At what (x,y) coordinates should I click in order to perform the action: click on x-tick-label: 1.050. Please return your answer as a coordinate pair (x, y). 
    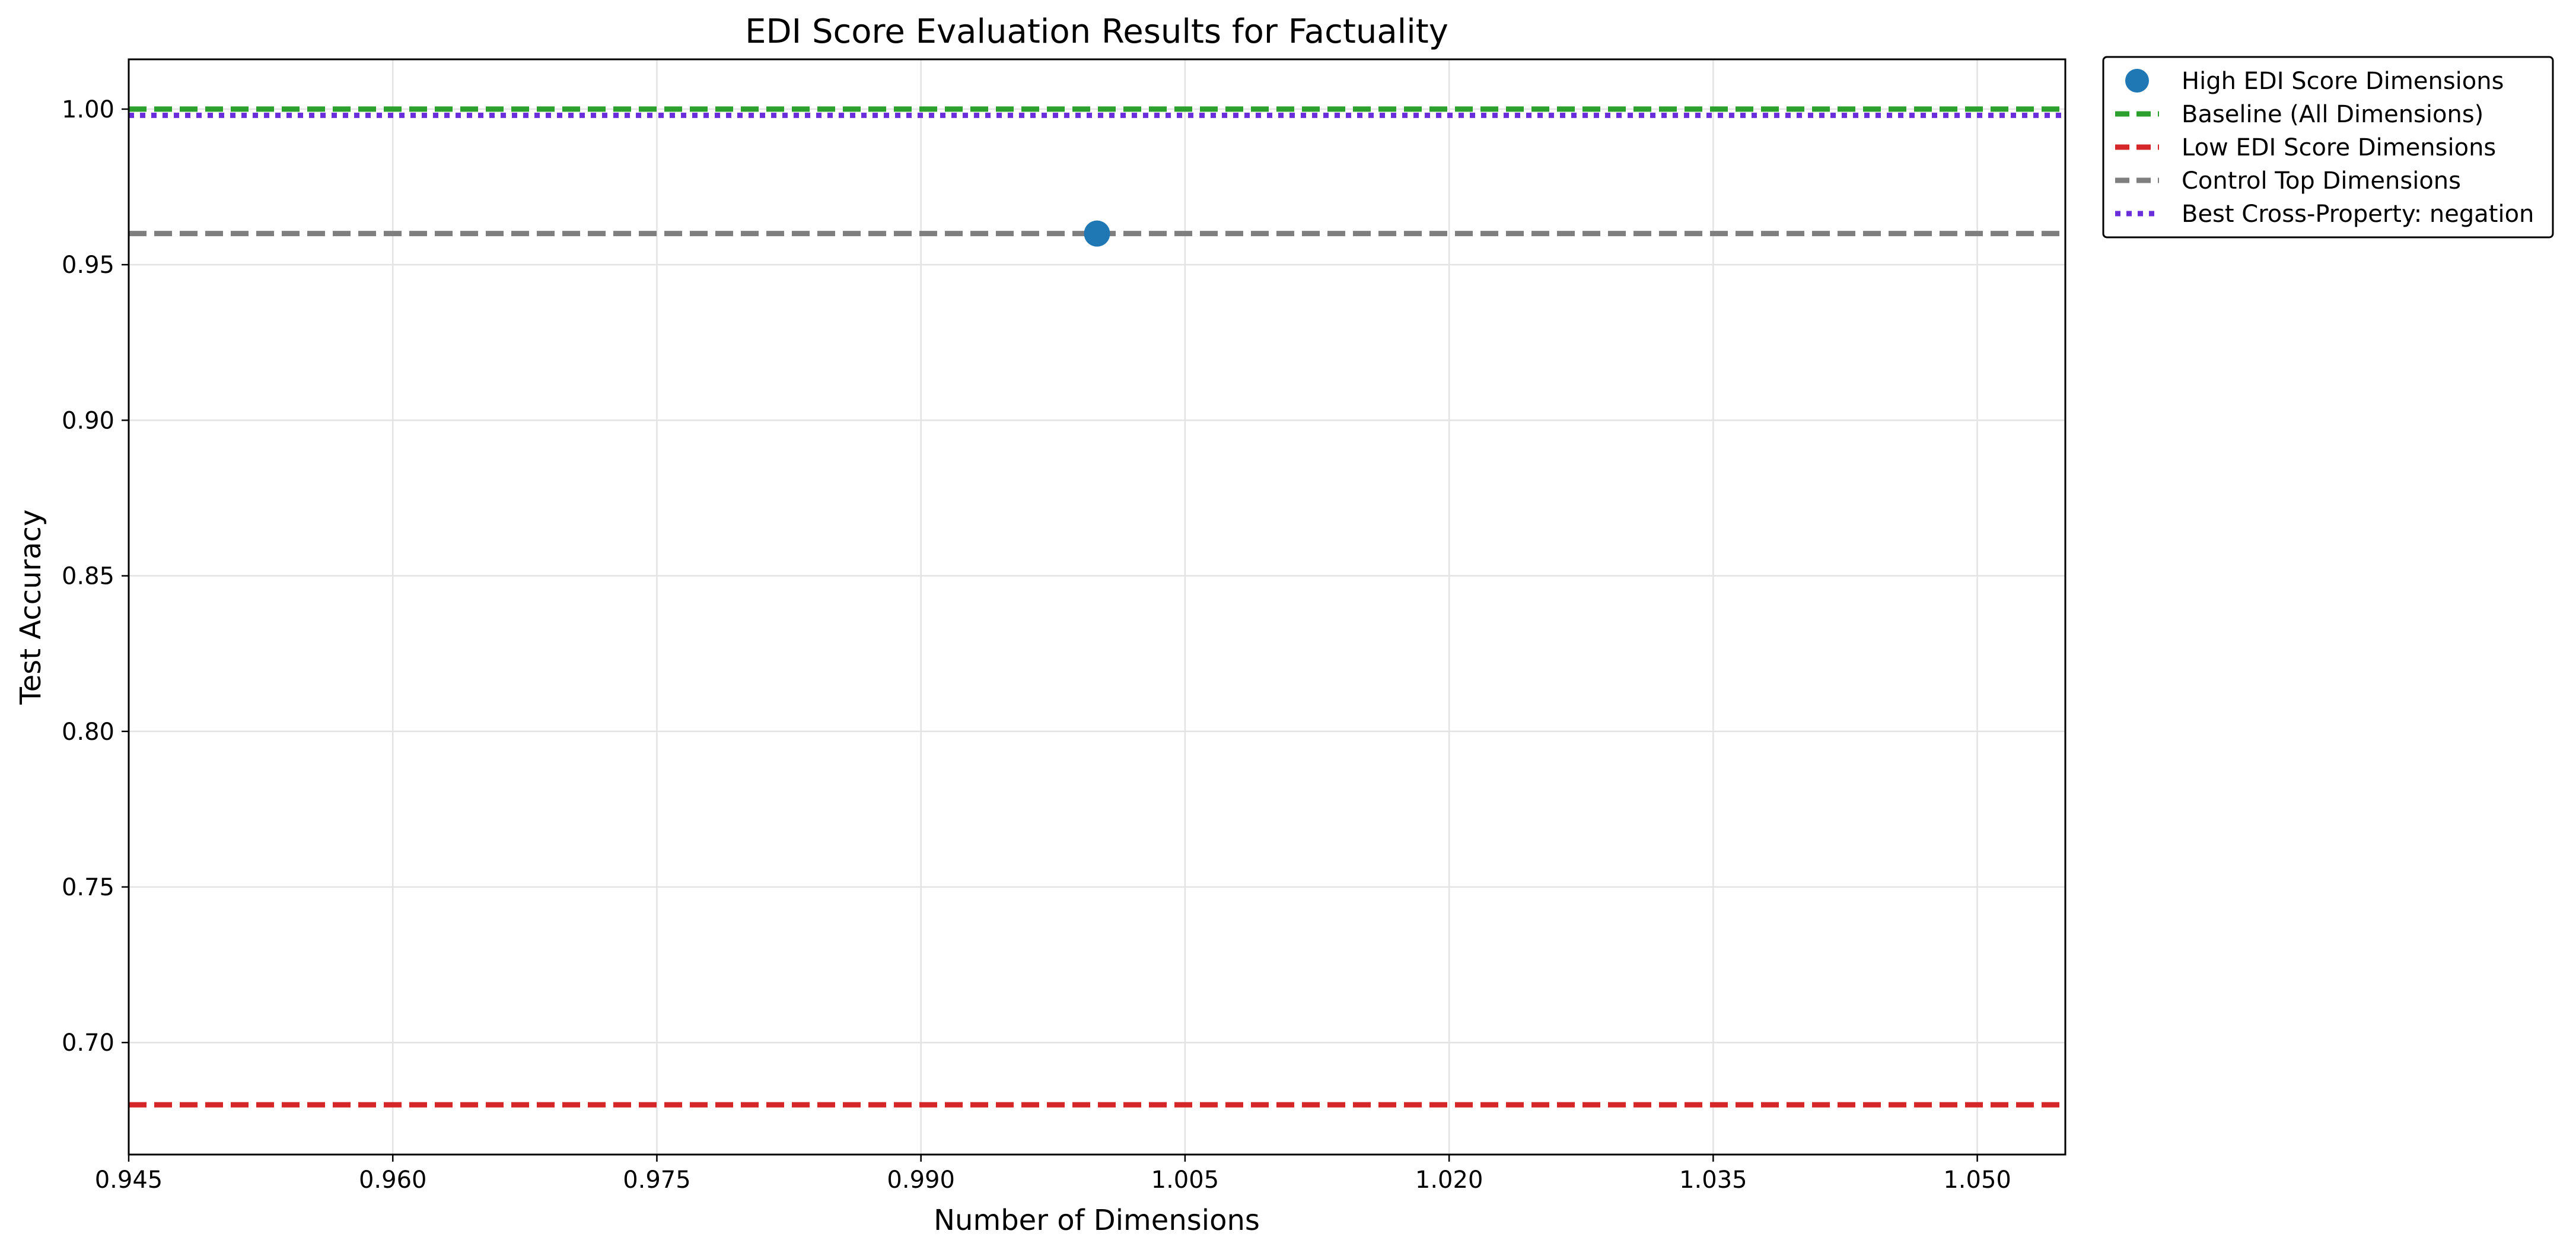
    Looking at the image, I should click on (1977, 1180).